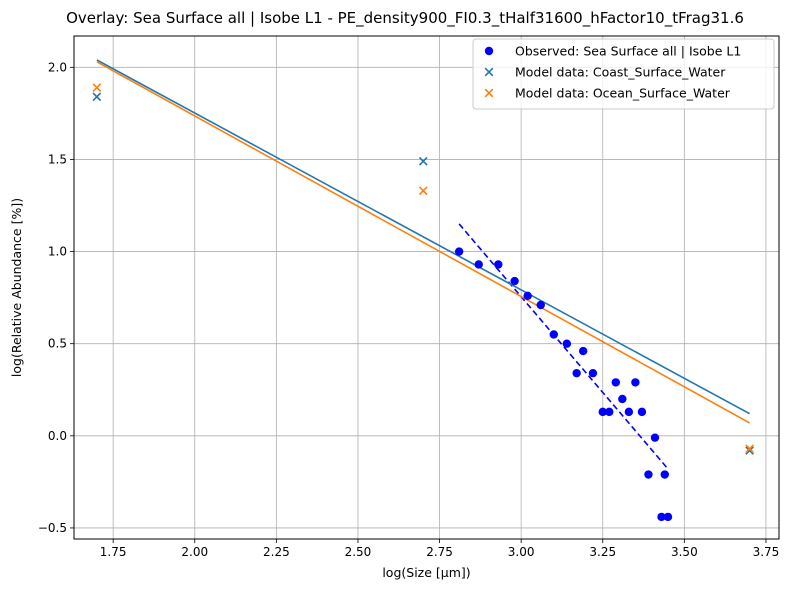  What do you see at coordinates (276, 552) in the screenshot?
I see `x-tick-label: 2.25` at bounding box center [276, 552].